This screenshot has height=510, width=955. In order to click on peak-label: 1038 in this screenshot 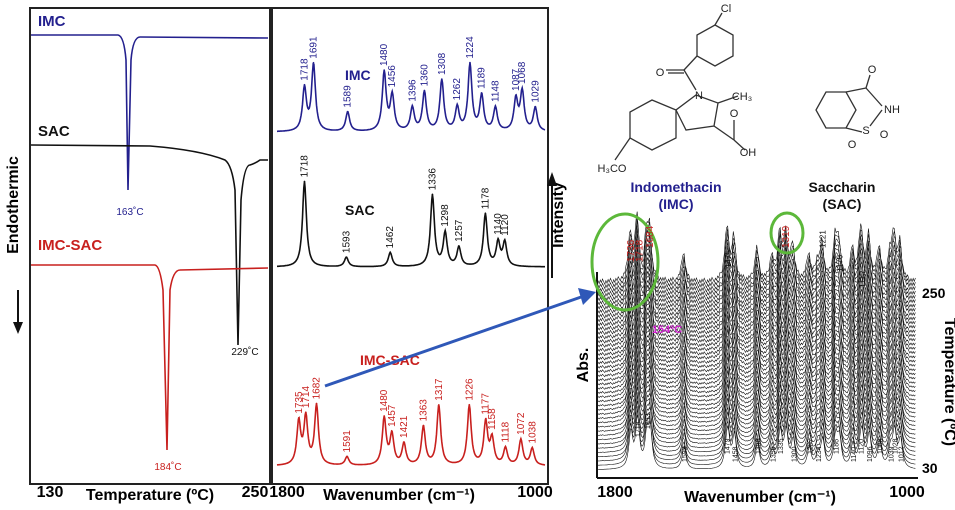, I will do `click(532, 432)`.